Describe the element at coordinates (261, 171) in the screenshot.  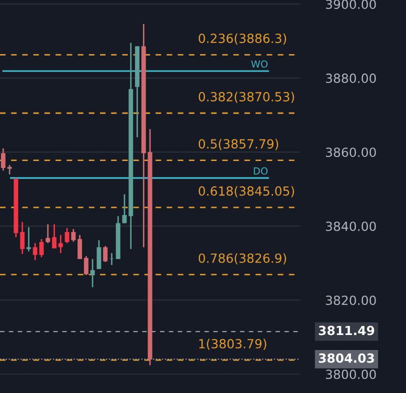
I see `ref-line-label: DO` at that location.